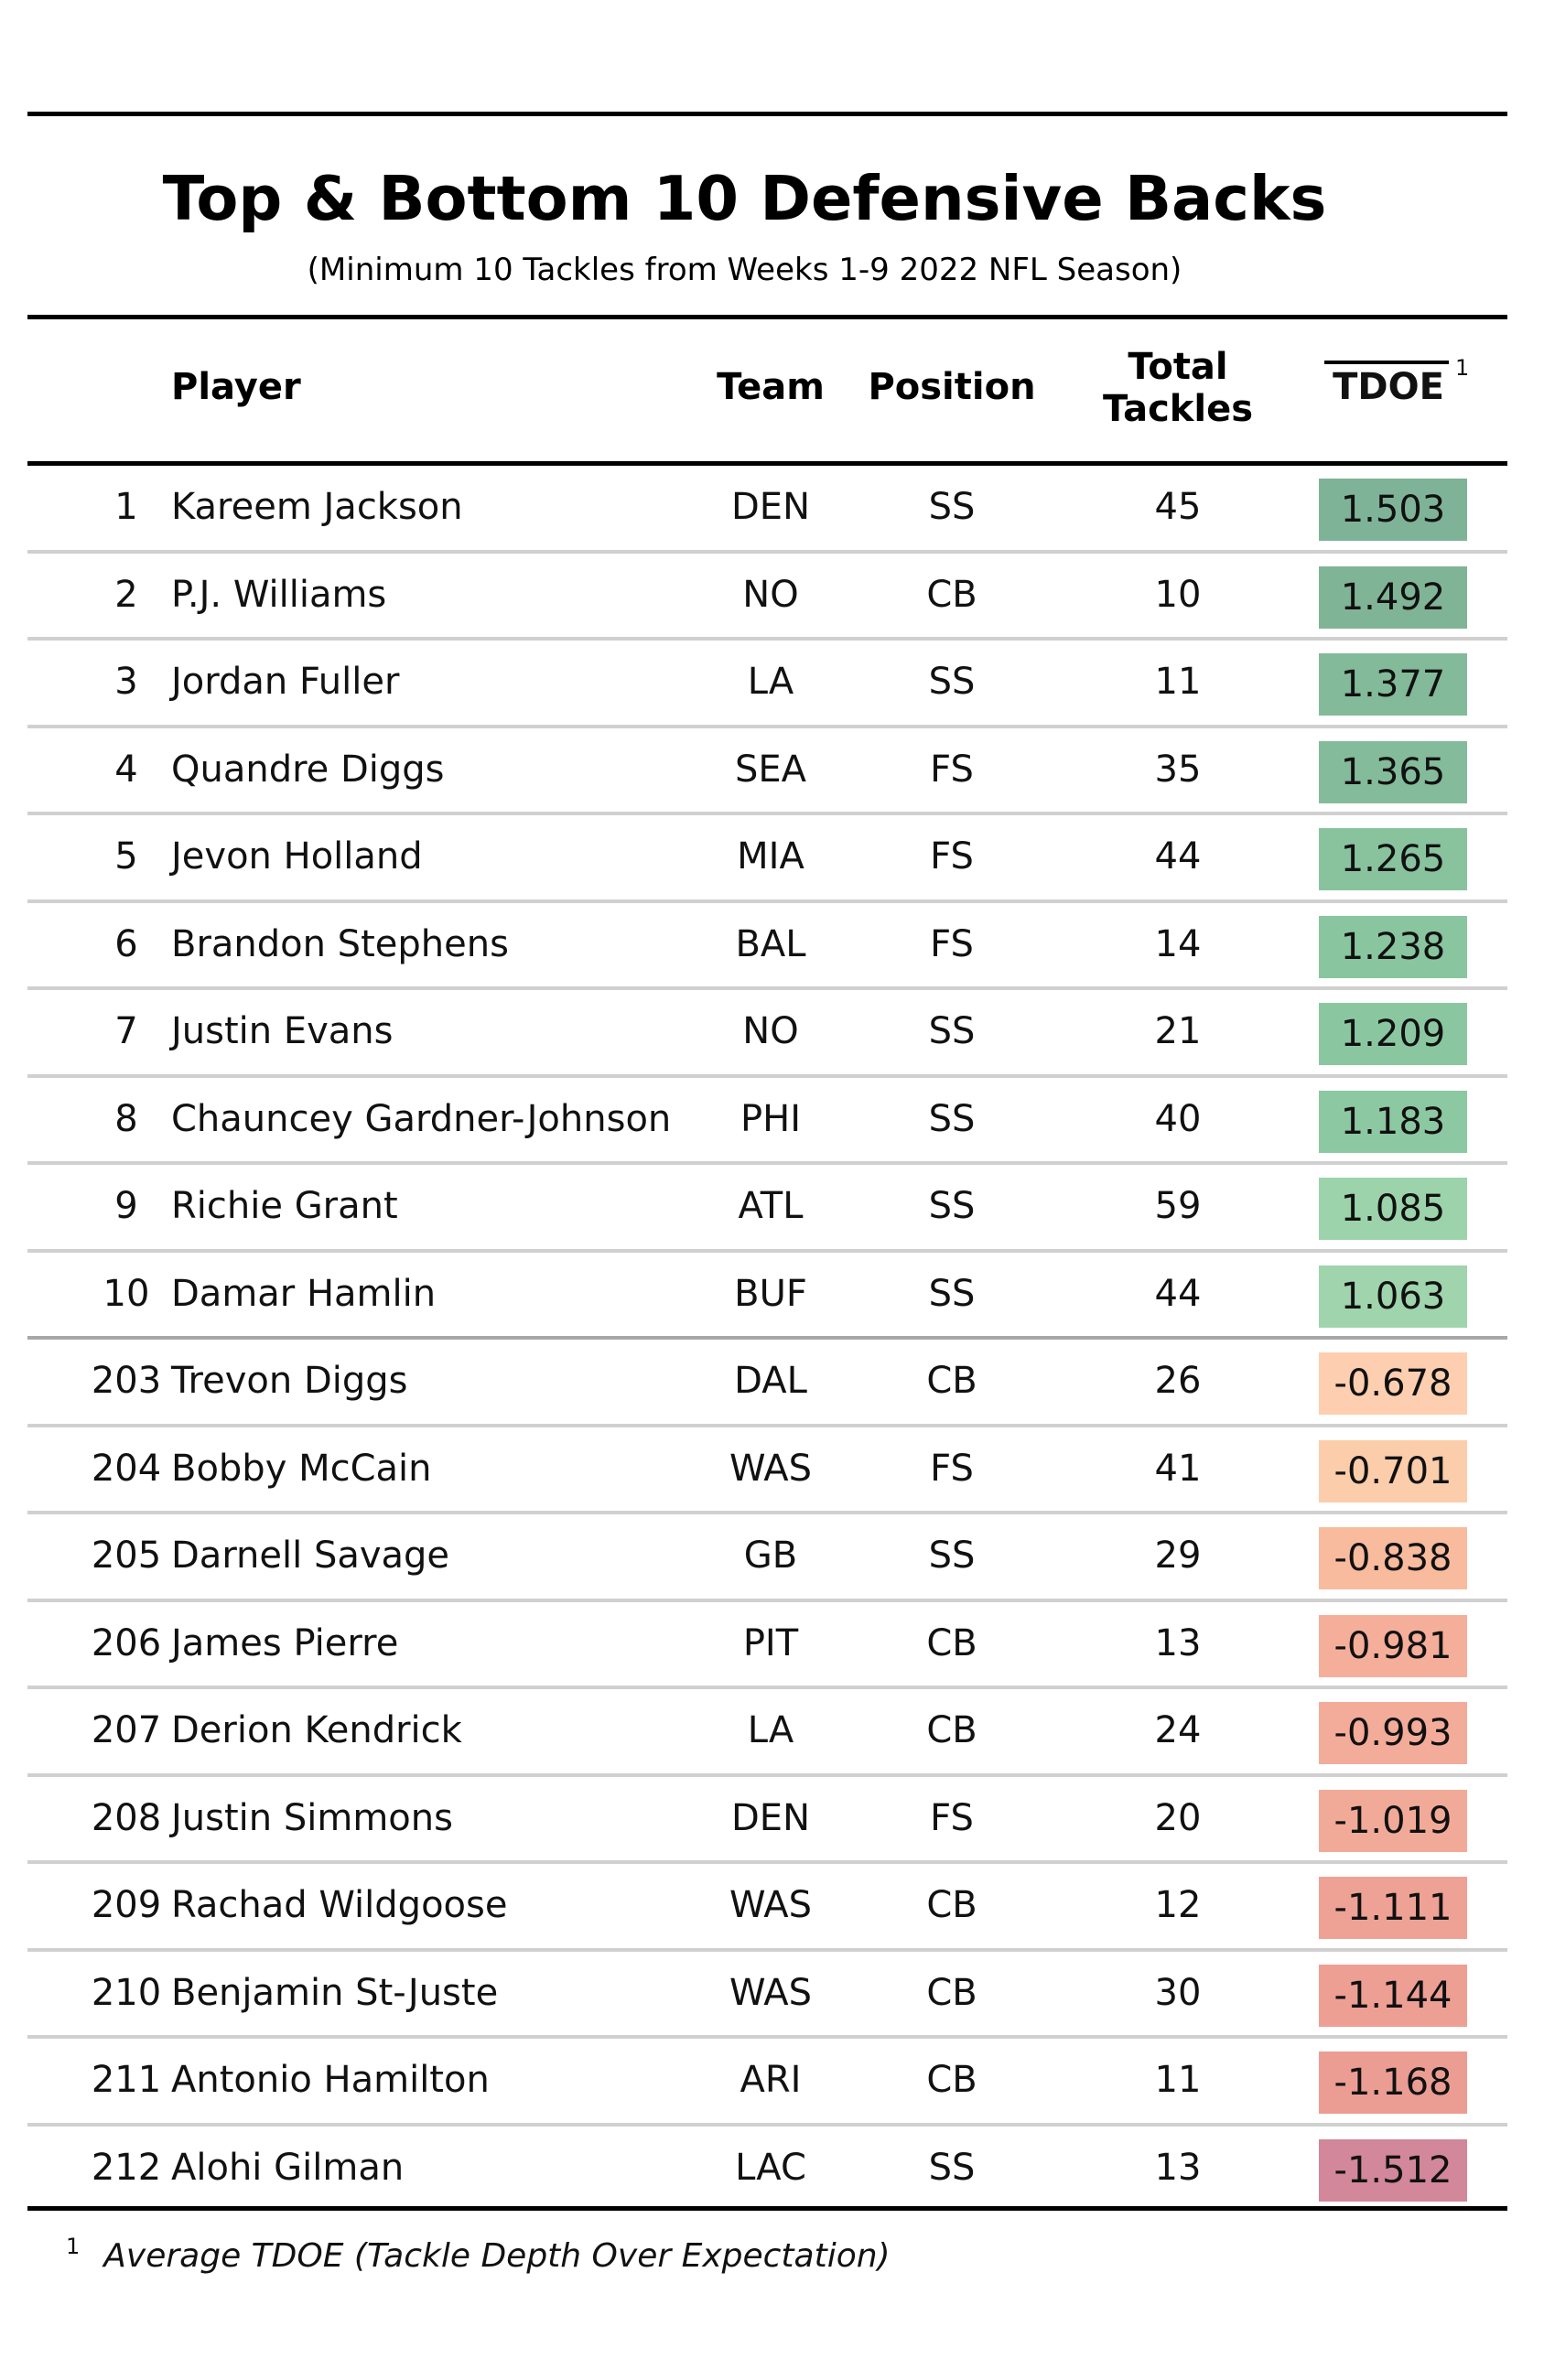 This screenshot has width=1544, height=2380. I want to click on player-cell: Kareem Jackson, so click(317, 507).